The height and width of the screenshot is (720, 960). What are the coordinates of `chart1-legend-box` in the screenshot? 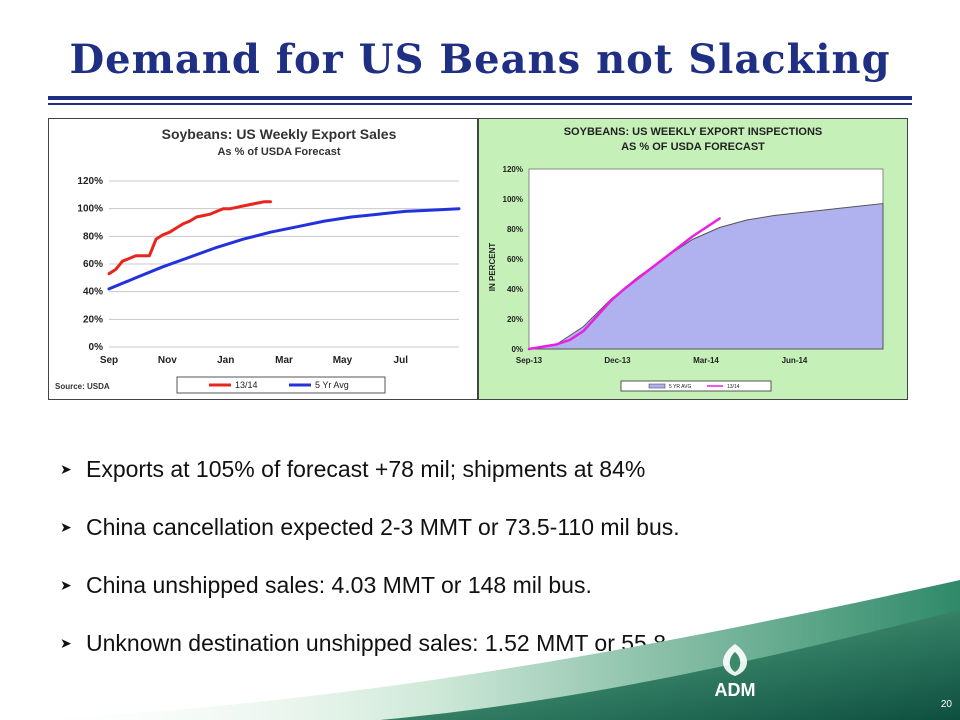 It's located at (281, 385).